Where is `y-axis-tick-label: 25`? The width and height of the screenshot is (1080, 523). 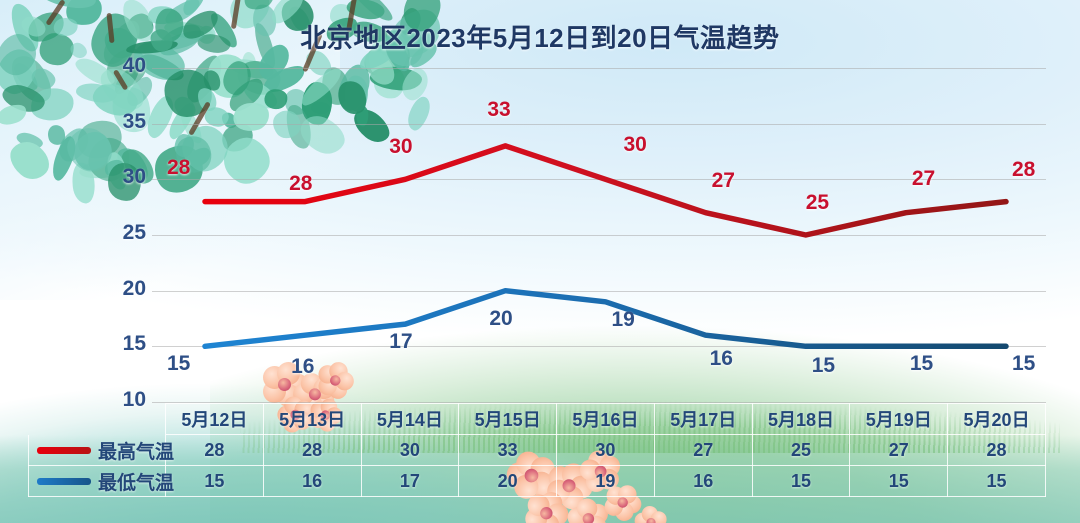
y-axis-tick-label: 25 is located at coordinates (134, 232).